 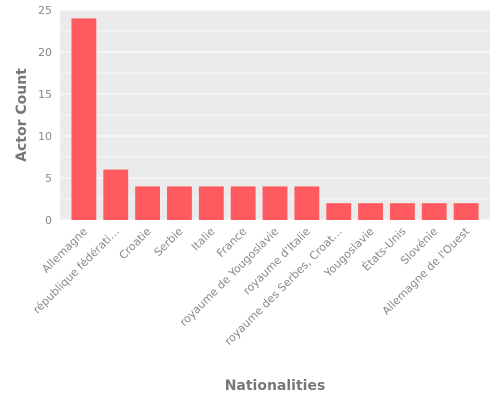 I want to click on x-axis-title: Nationalities, so click(x=275, y=386).